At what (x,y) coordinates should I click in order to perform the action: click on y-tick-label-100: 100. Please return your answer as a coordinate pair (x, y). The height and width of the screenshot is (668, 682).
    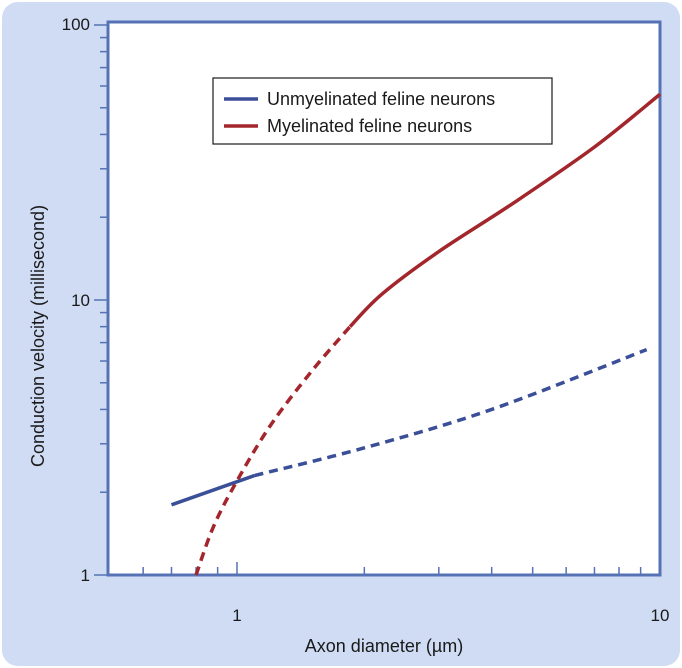
    Looking at the image, I should click on (76, 24).